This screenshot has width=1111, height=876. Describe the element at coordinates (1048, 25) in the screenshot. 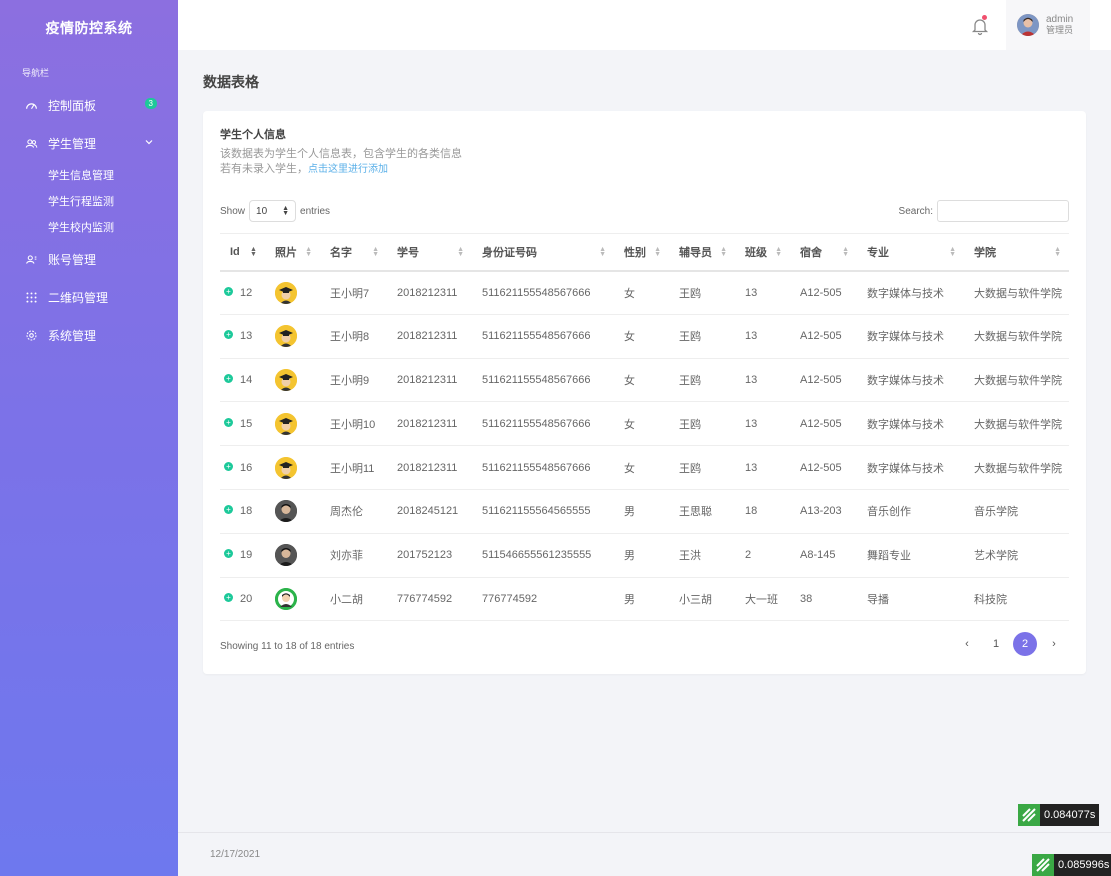

I see `user-menu: admin 管理员` at that location.